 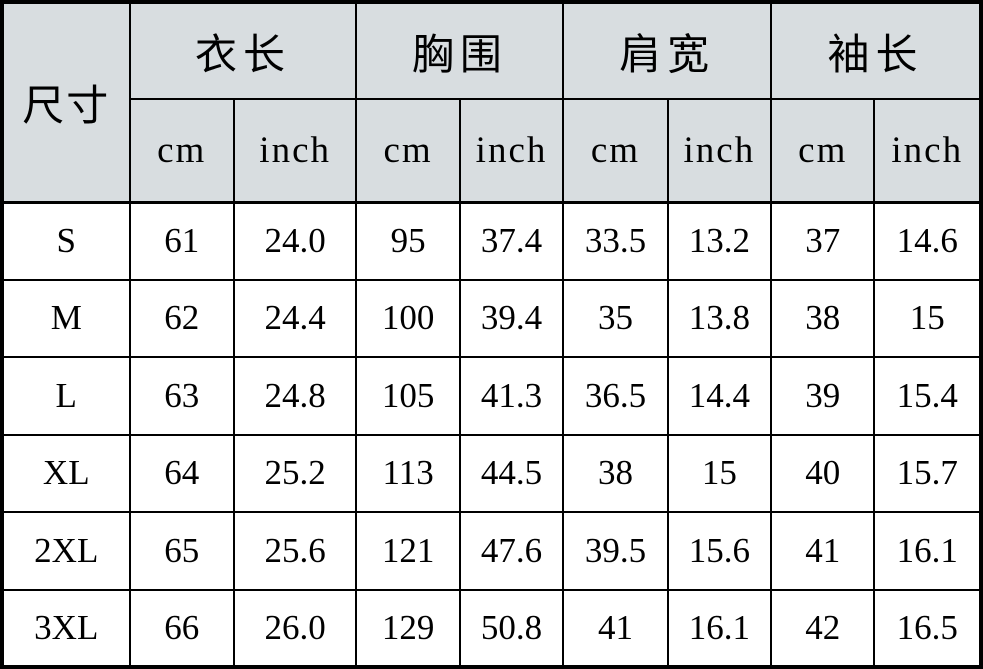 What do you see at coordinates (719, 396) in the screenshot?
I see `value-cell: 14.4` at bounding box center [719, 396].